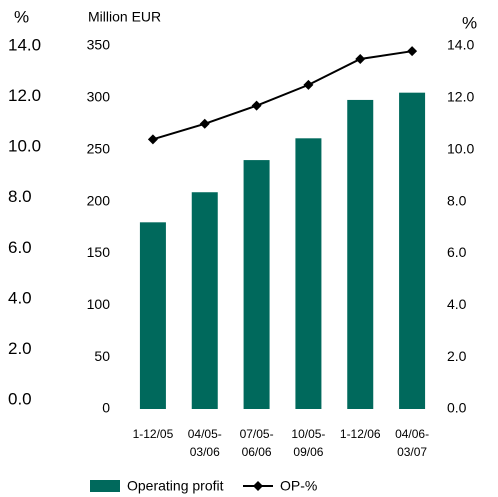 This screenshot has width=498, height=497. I want to click on legend-label: Operating profit, so click(175, 486).